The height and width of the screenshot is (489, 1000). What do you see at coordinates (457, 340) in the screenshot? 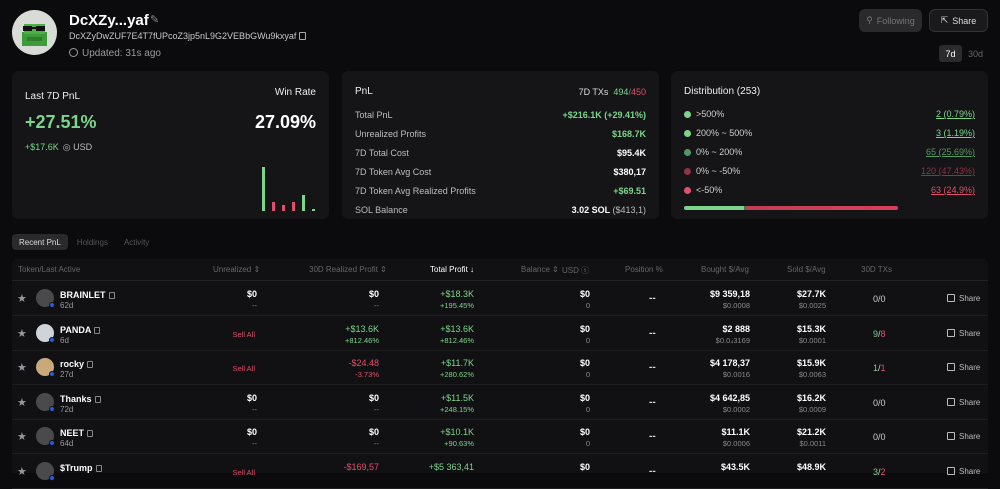
I see `total-profit-percent: +812.46%` at bounding box center [457, 340].